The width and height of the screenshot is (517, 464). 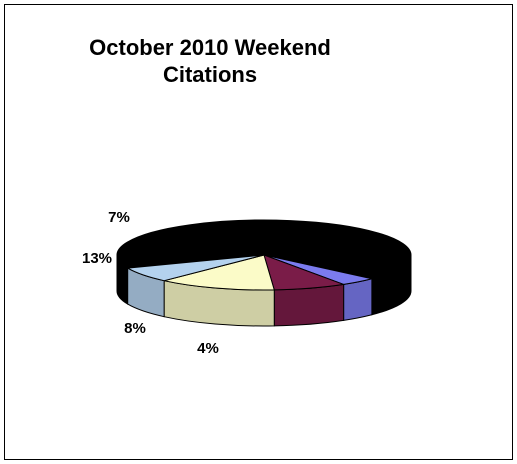 I want to click on data-label-3: 13%, so click(x=97, y=258).